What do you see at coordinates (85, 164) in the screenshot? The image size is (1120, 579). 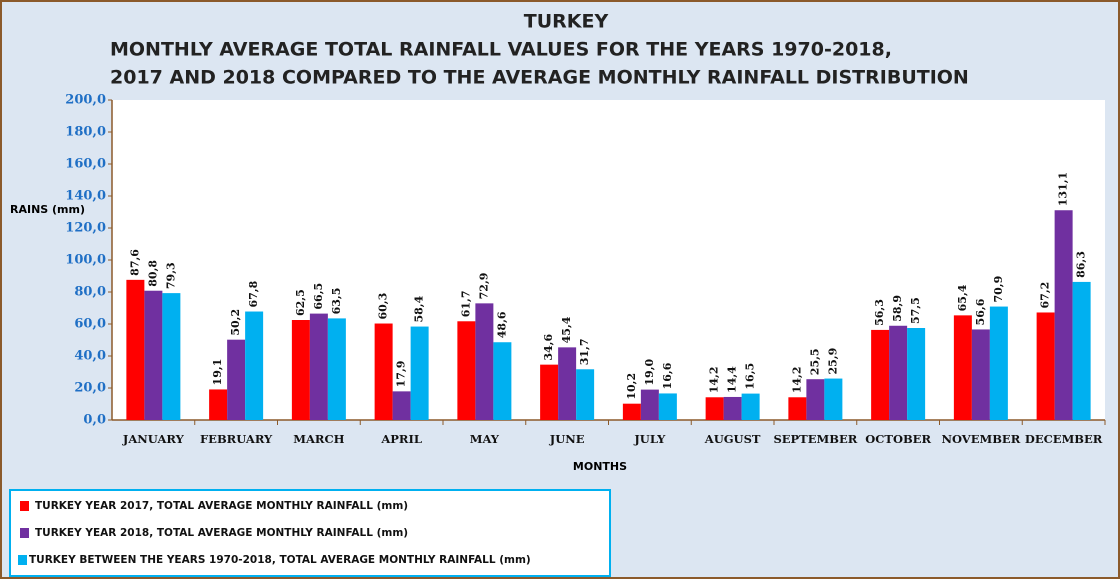 I see `y-tick-label: 160,0` at bounding box center [85, 164].